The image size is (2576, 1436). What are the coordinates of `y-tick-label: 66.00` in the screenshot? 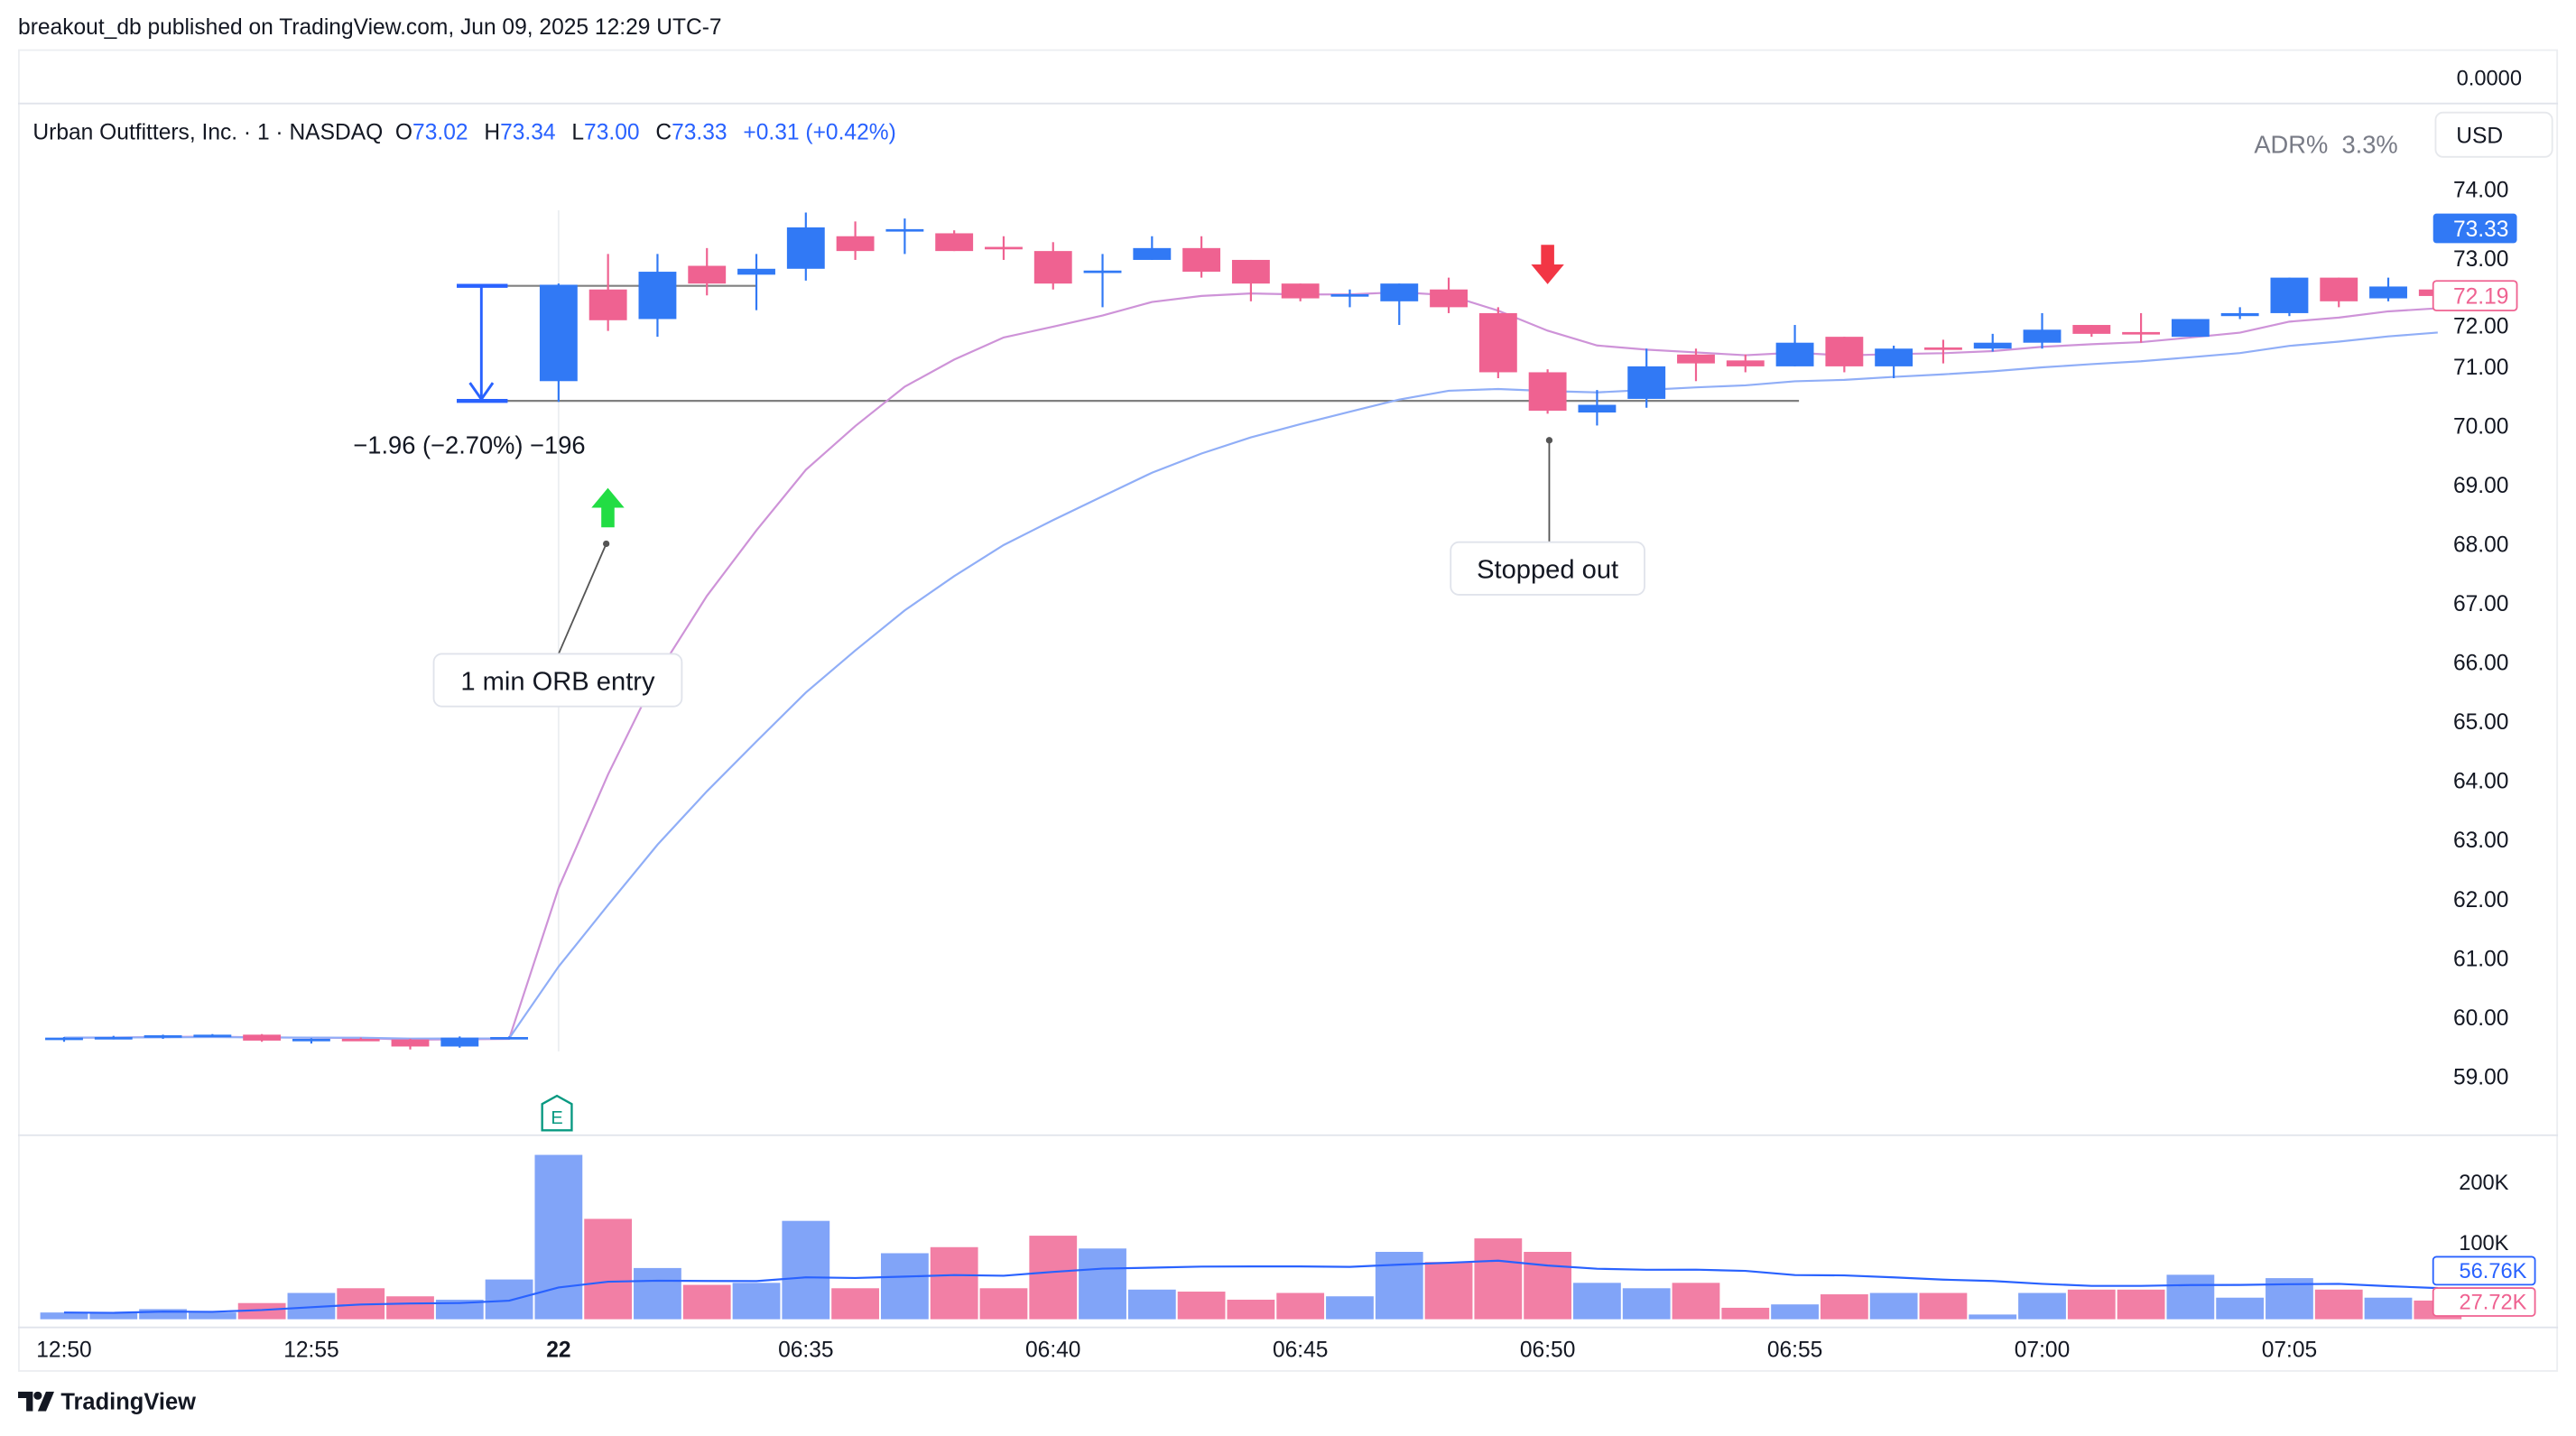 It's located at (2480, 664).